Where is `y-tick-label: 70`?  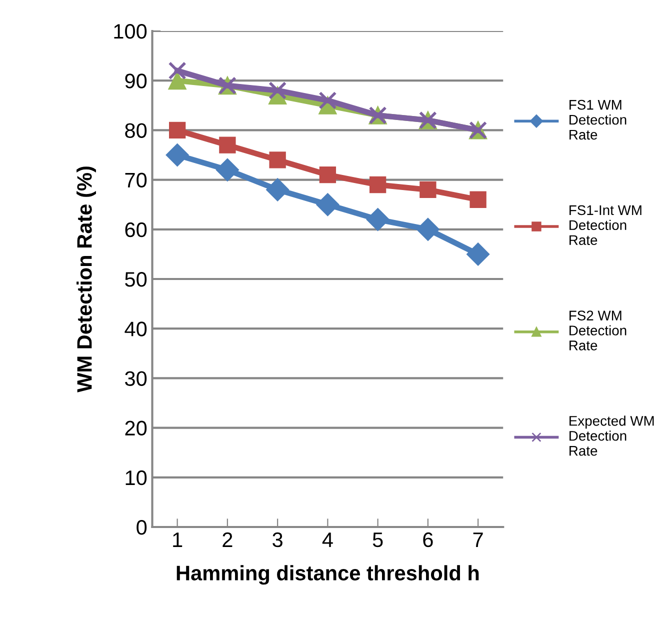 y-tick-label: 70 is located at coordinates (136, 180).